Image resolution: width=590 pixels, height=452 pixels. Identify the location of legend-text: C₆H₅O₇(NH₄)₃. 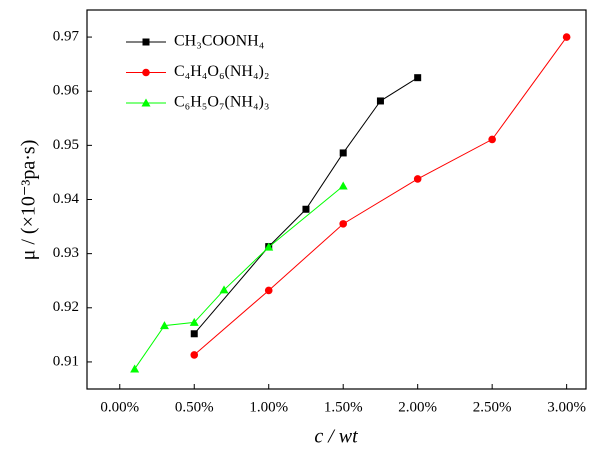
(221, 102).